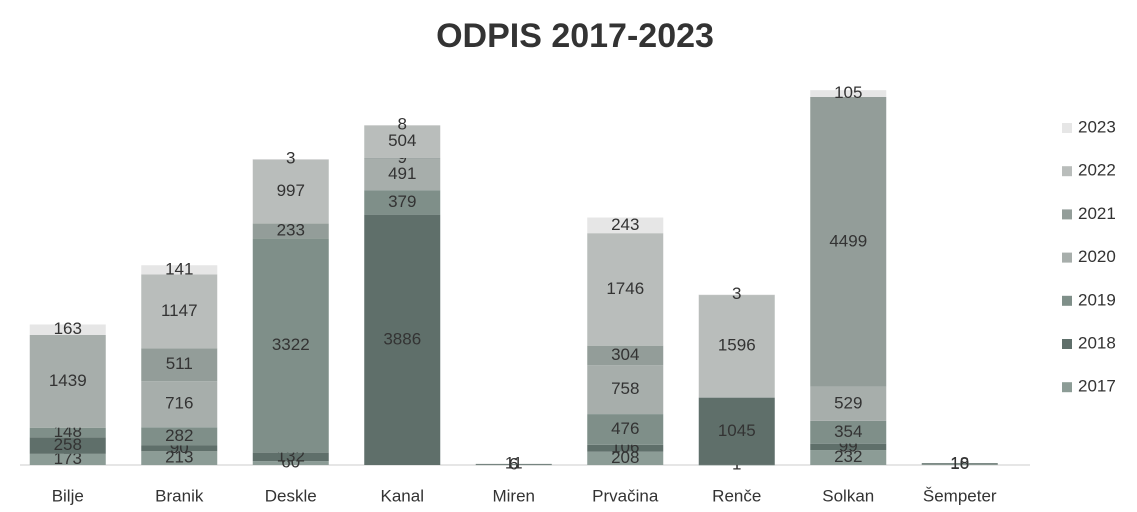 This screenshot has width=1137, height=512. What do you see at coordinates (848, 495) in the screenshot?
I see `x-tick-label: Solkan` at bounding box center [848, 495].